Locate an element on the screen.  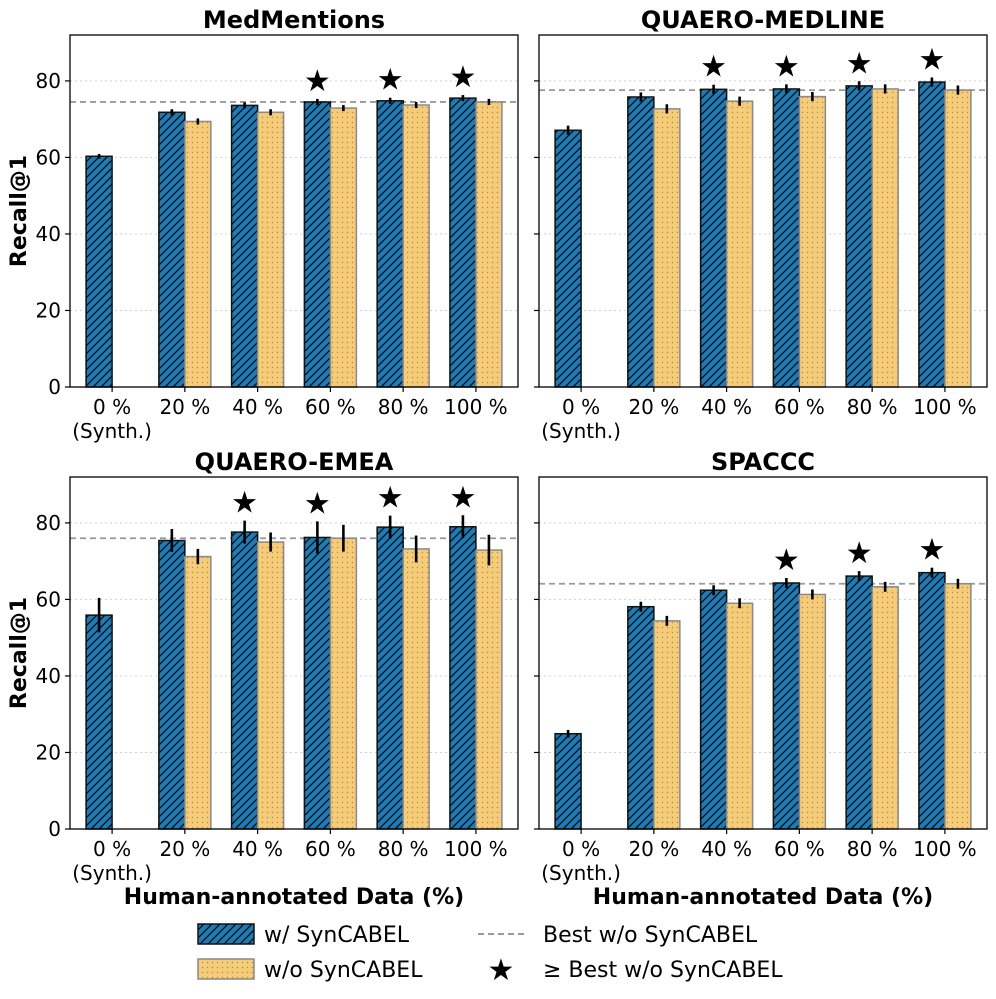
legend-best-label: Best w/o SynCABEL is located at coordinates (650, 935).